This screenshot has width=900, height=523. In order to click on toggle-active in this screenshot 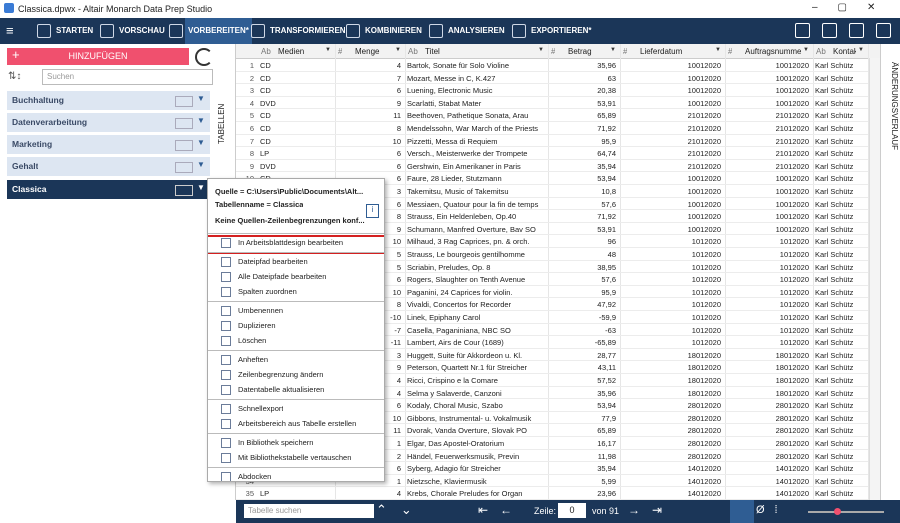, I will do `click(742, 511)`.